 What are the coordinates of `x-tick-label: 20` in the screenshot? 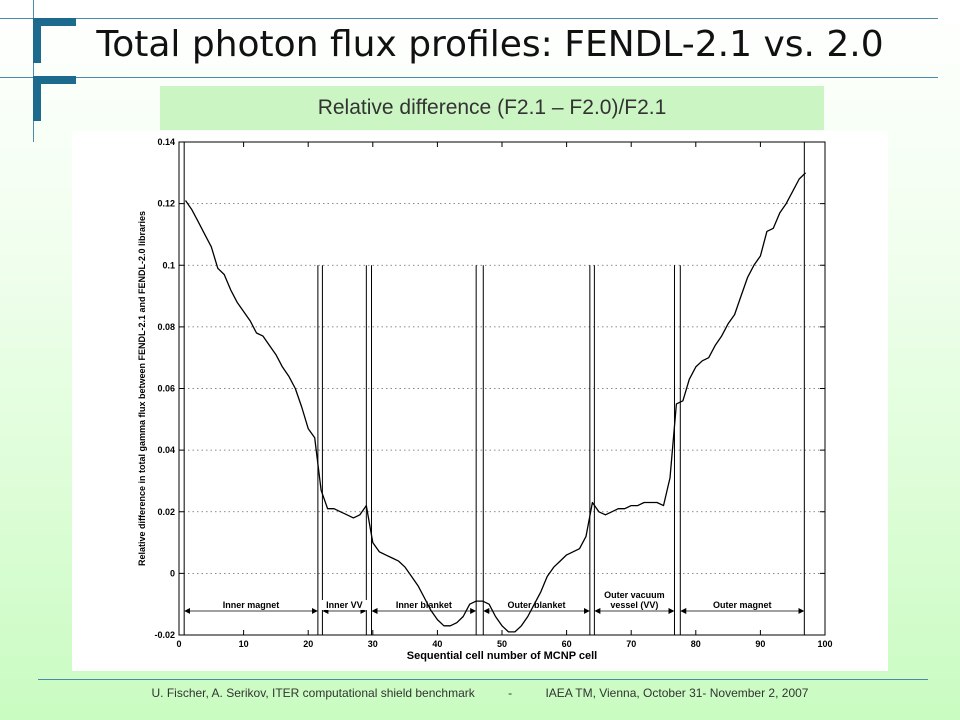 It's located at (308, 644).